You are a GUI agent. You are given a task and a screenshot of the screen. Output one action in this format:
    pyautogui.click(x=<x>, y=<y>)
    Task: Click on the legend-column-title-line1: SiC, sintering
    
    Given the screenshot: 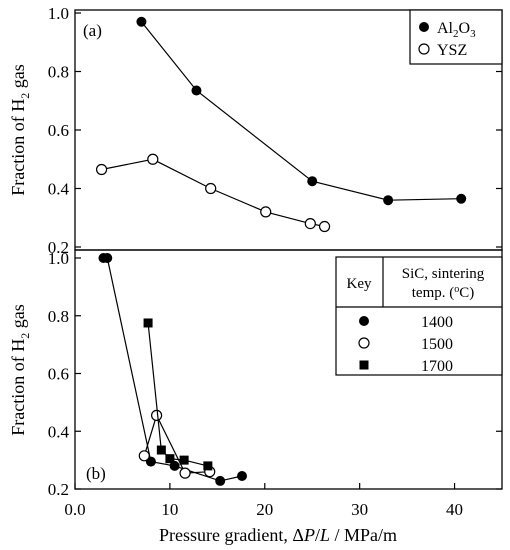 What is the action you would take?
    pyautogui.click(x=443, y=274)
    